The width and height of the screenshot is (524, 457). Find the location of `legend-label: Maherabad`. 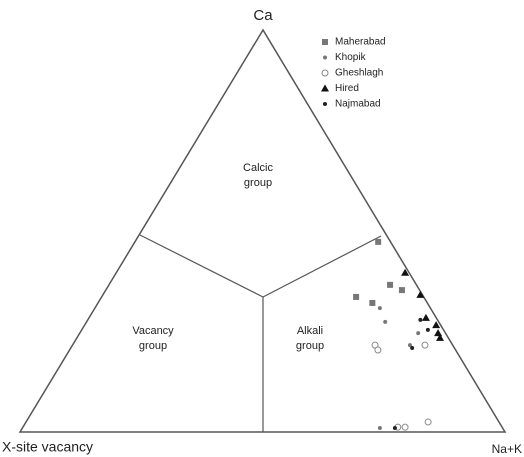

legend-label: Maherabad is located at coordinates (360, 42).